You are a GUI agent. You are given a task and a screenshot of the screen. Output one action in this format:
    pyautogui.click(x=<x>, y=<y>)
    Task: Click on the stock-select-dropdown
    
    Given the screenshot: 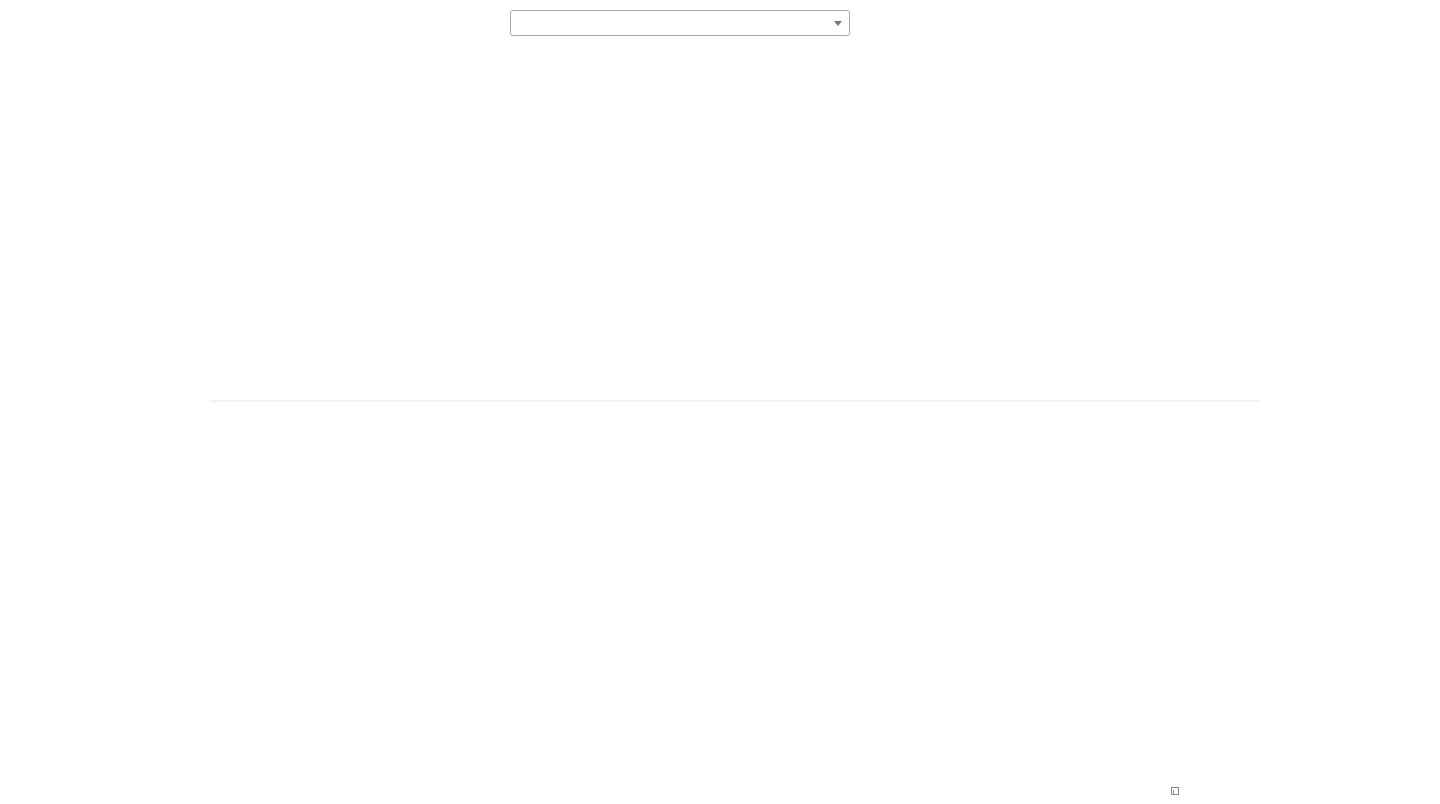 What is the action you would take?
    pyautogui.click(x=680, y=23)
    